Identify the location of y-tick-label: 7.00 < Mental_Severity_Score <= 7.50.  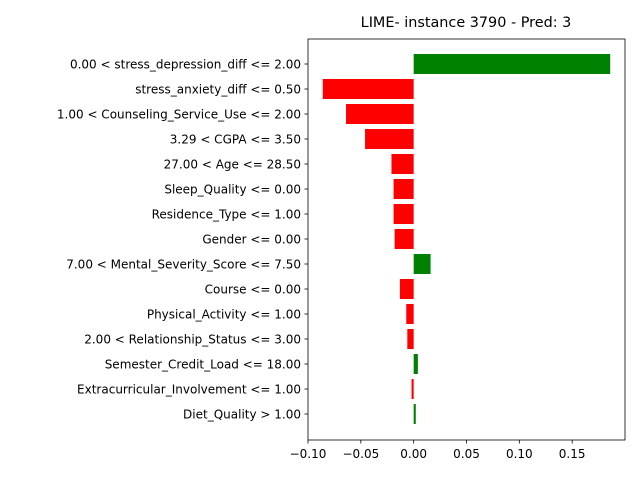
(183, 265).